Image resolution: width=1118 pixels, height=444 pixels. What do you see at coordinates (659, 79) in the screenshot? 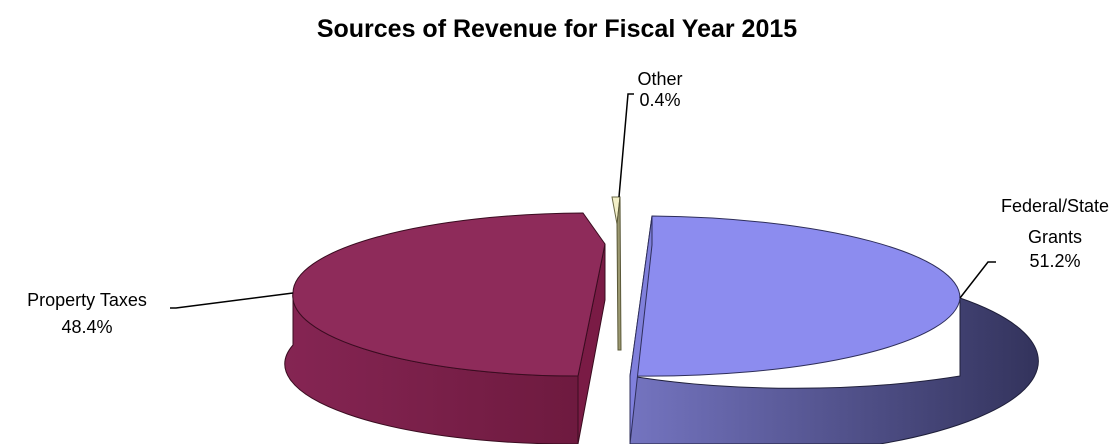
I see `data-label-other-name: Other` at bounding box center [659, 79].